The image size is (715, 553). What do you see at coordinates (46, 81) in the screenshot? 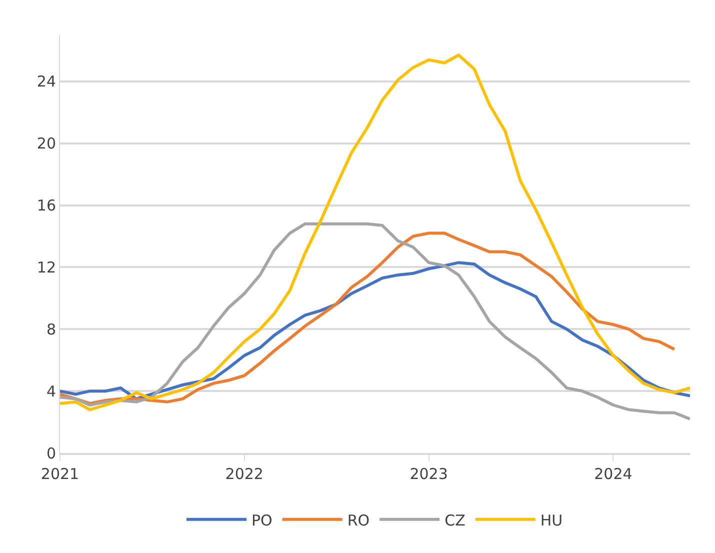
I see `y-tick-label: 24` at bounding box center [46, 81].